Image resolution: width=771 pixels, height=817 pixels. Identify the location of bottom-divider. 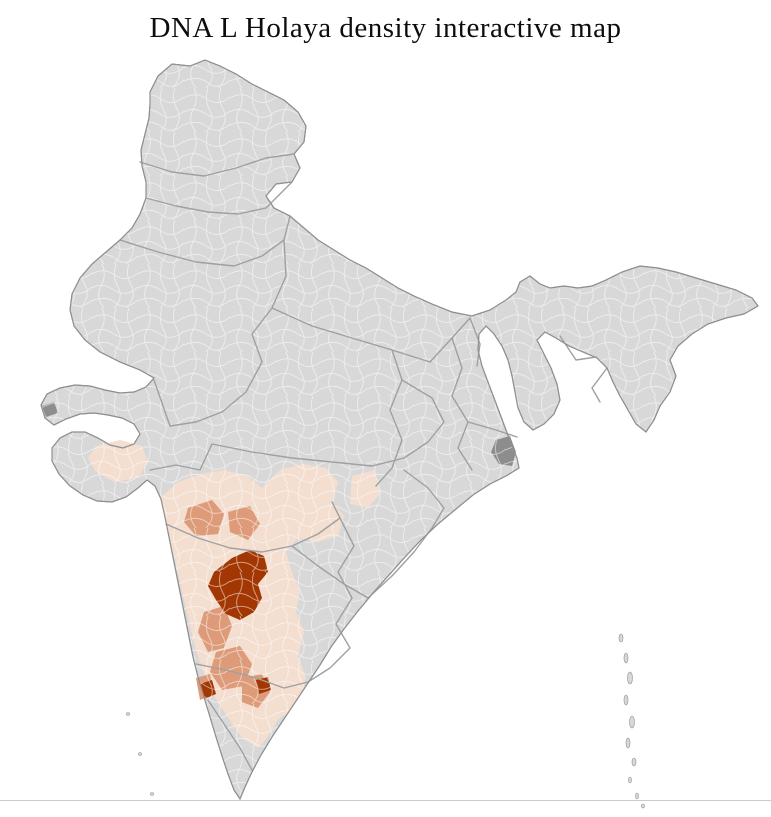
(385, 800).